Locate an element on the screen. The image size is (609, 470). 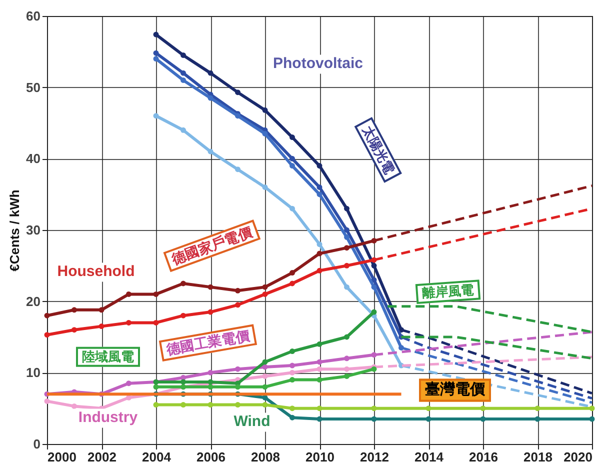
annotation: Wind is located at coordinates (252, 422).